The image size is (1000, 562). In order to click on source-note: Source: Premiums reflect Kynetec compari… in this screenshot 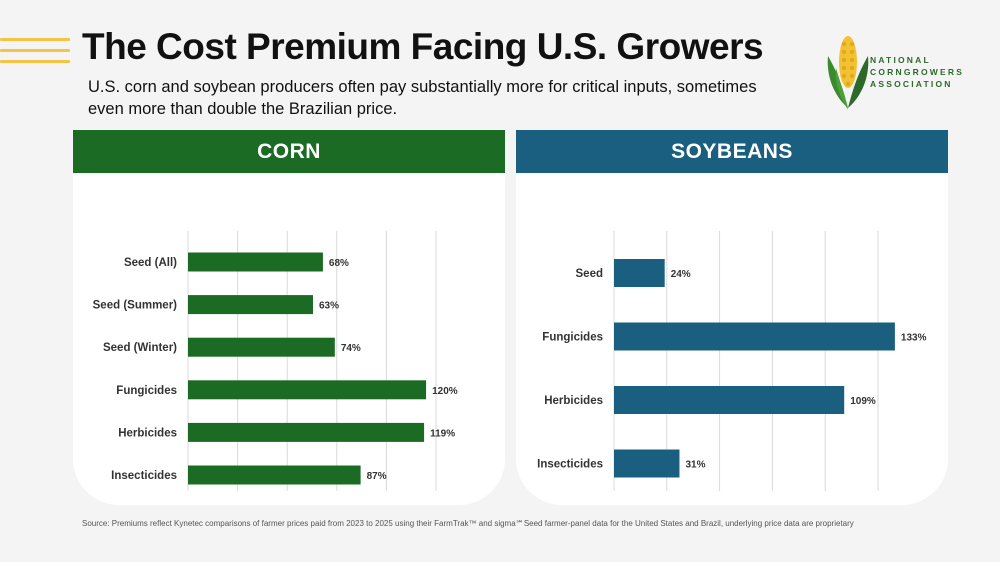, I will do `click(468, 523)`.